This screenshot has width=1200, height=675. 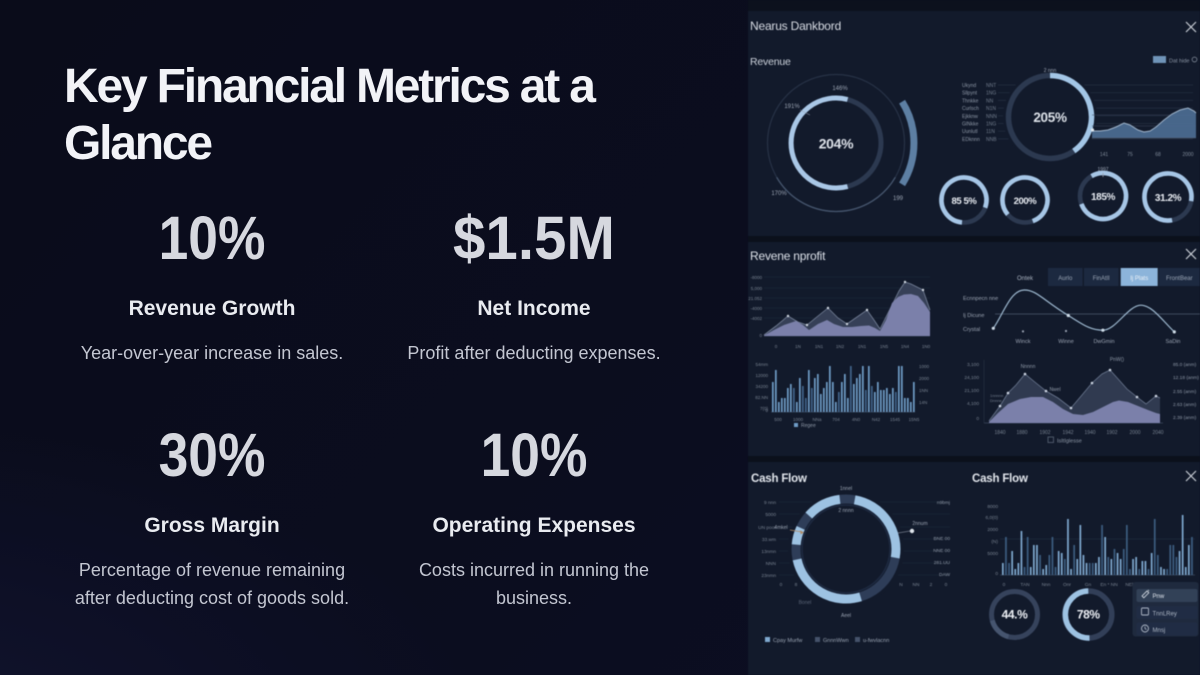 What do you see at coordinates (1185, 405) in the screenshot?
I see `svg-text: 2.63 (anm)` at bounding box center [1185, 405].